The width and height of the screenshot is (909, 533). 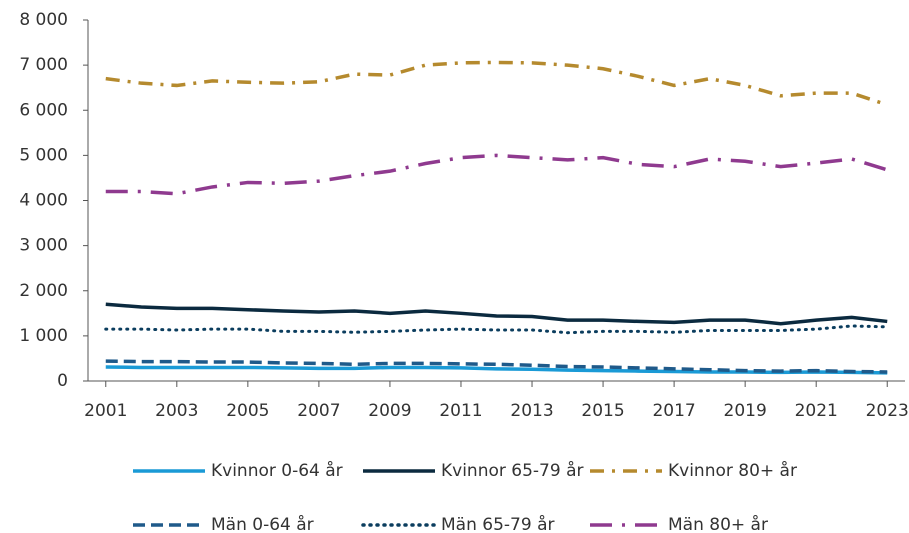 What do you see at coordinates (887, 411) in the screenshot?
I see `x-tick-label: 2023` at bounding box center [887, 411].